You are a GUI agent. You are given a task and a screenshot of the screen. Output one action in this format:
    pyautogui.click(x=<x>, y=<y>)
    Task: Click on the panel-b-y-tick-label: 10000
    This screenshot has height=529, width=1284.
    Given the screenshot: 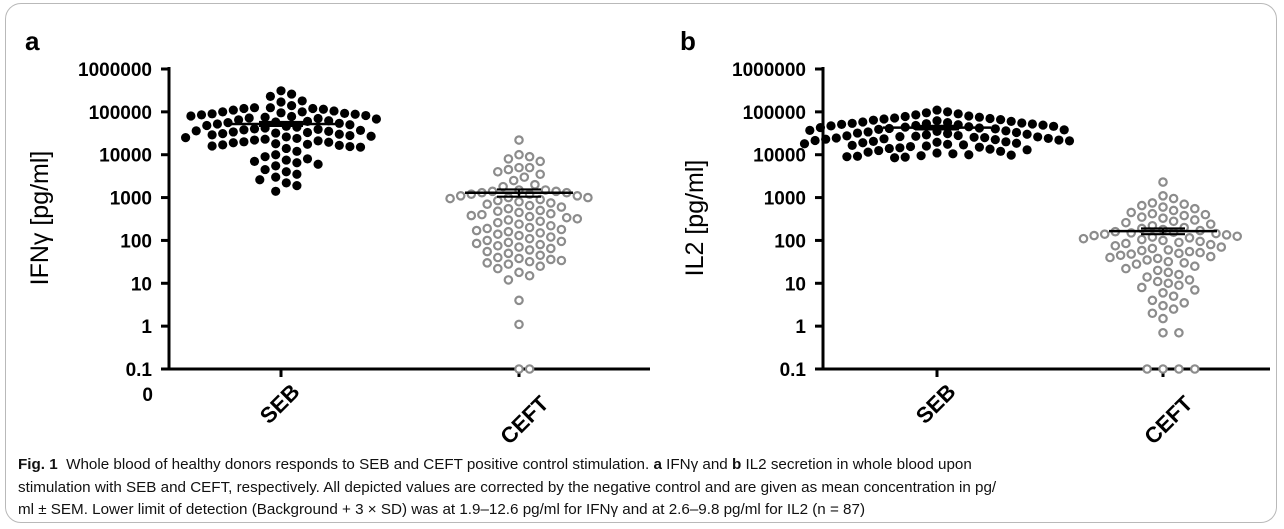 What is the action you would take?
    pyautogui.click(x=779, y=156)
    